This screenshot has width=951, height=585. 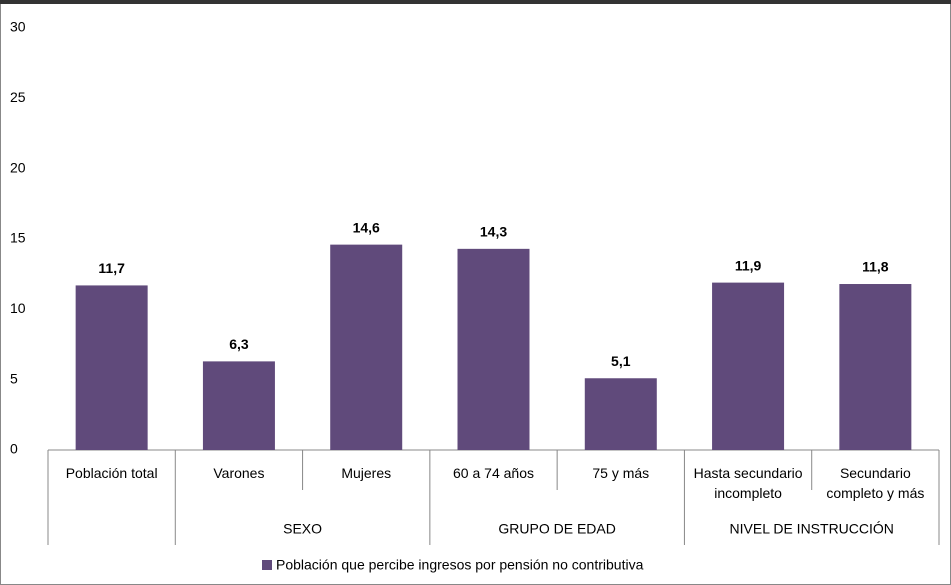 What do you see at coordinates (267, 565) in the screenshot?
I see `legend-swatch` at bounding box center [267, 565].